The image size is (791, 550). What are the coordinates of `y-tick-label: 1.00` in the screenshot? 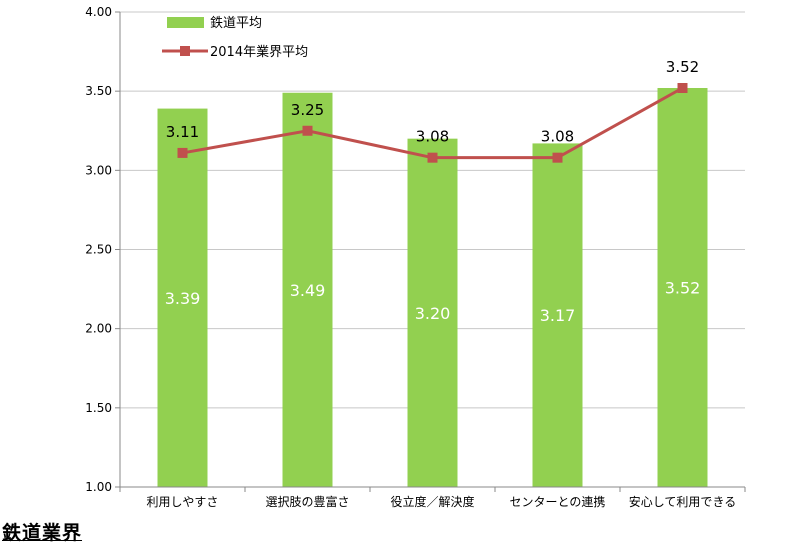 It's located at (98, 487).